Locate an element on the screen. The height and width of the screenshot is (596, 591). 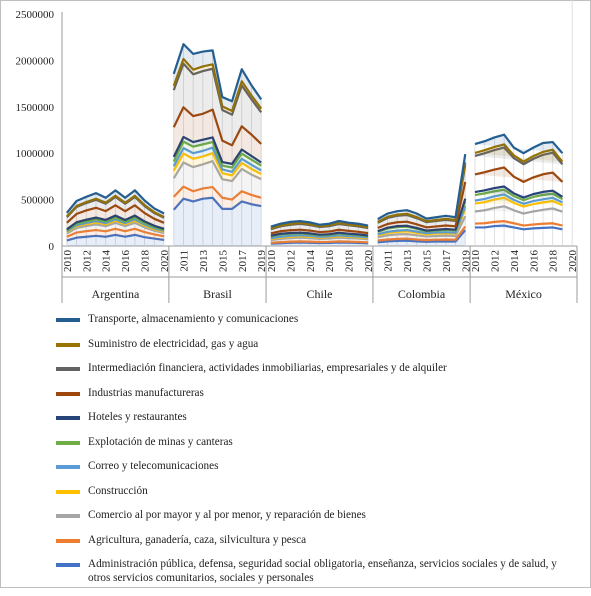
legend-item: Correo y telecomunicaciones is located at coordinates (316, 467).